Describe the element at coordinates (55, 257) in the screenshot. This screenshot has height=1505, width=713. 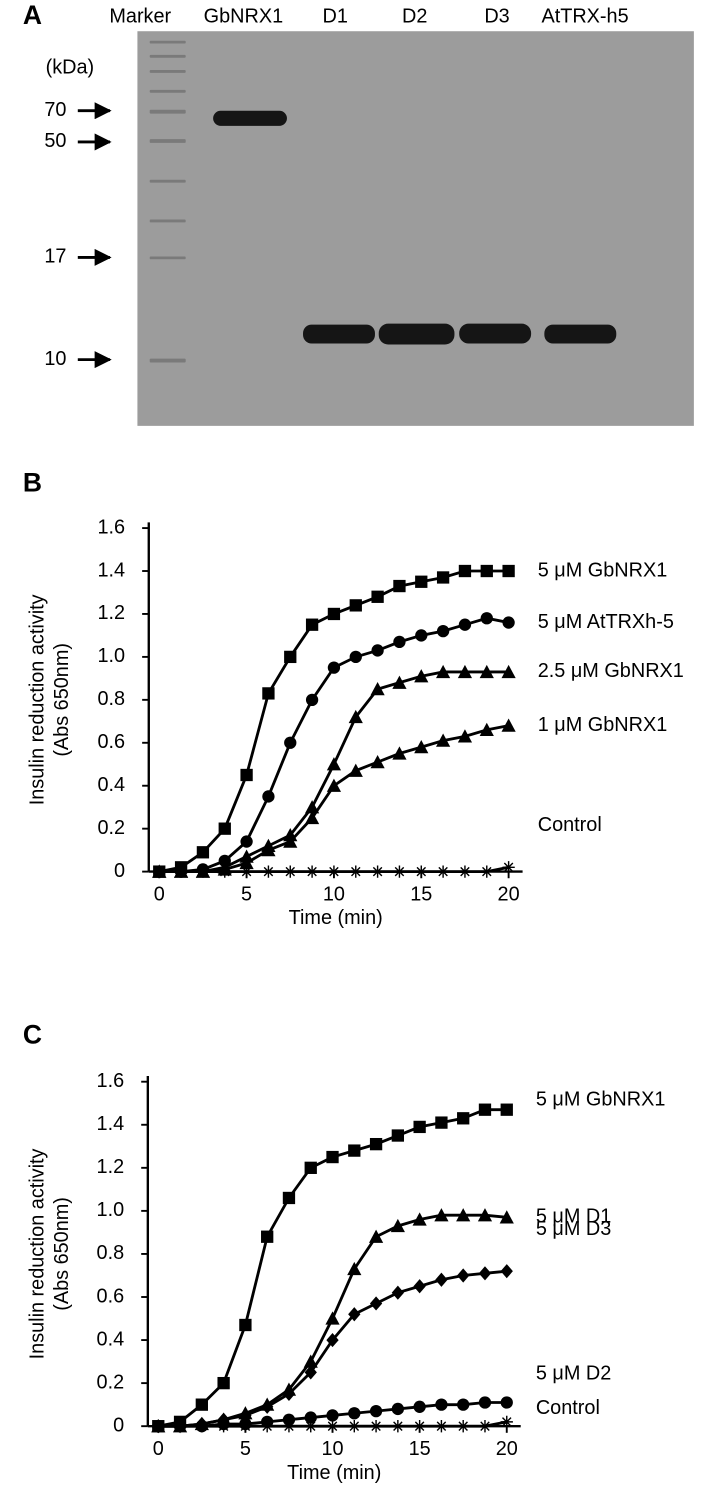
I see `marker-size: 17` at that location.